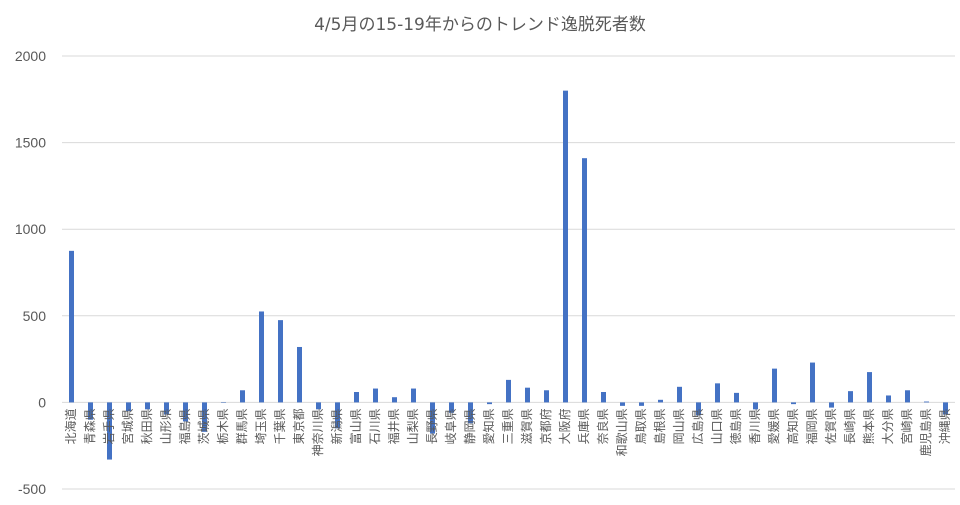 The width and height of the screenshot is (960, 505). What do you see at coordinates (147, 426) in the screenshot?
I see `x-tick-label: 秋田県` at bounding box center [147, 426].